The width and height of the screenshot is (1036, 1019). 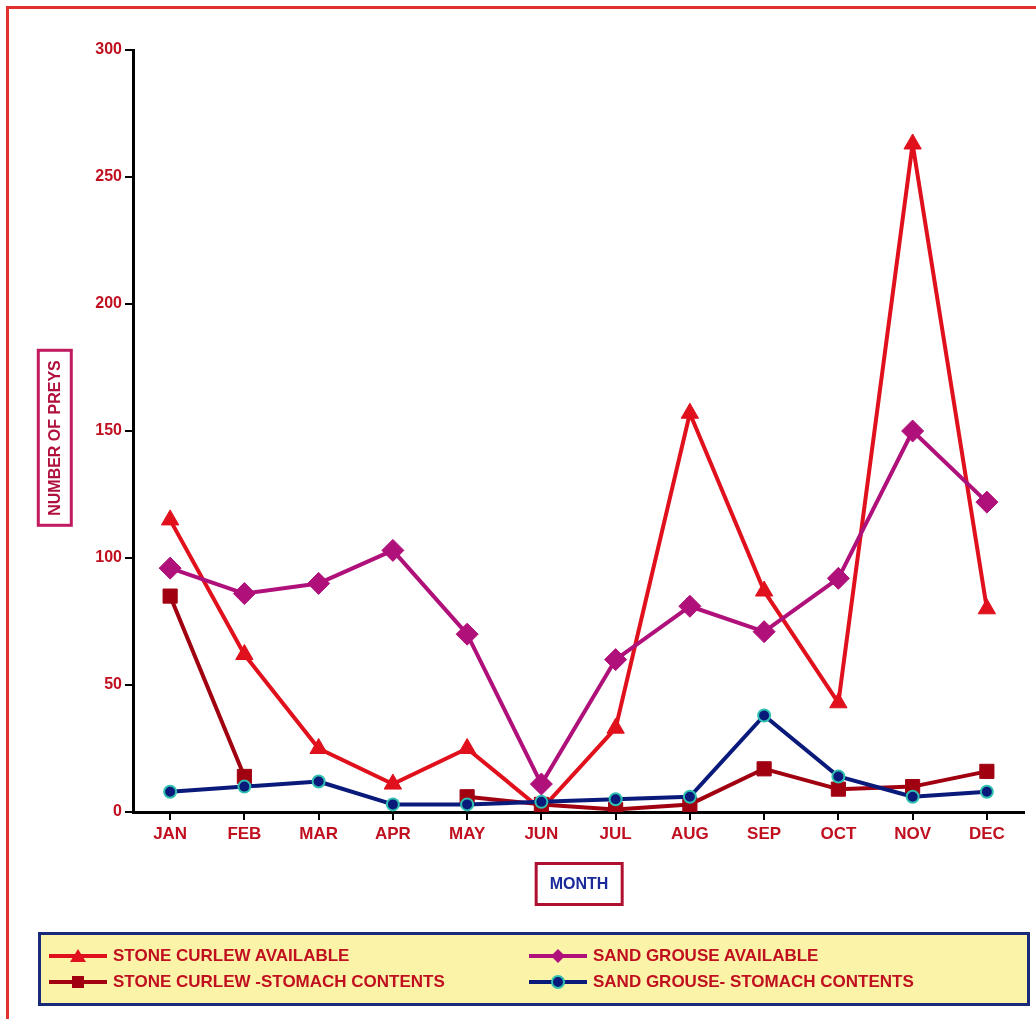 I want to click on x-tick-label: MAR, so click(x=318, y=833).